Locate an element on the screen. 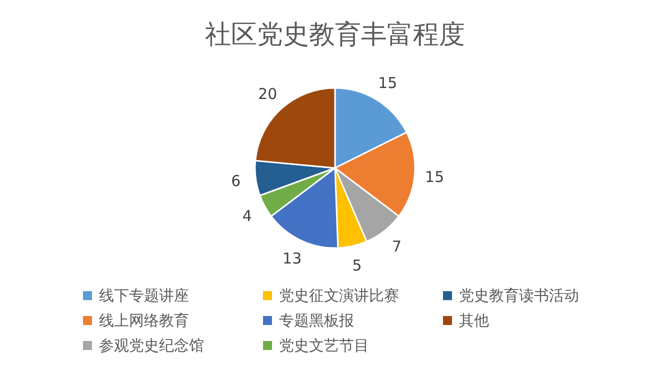 The width and height of the screenshot is (670, 382). data-label: 7 is located at coordinates (397, 247).